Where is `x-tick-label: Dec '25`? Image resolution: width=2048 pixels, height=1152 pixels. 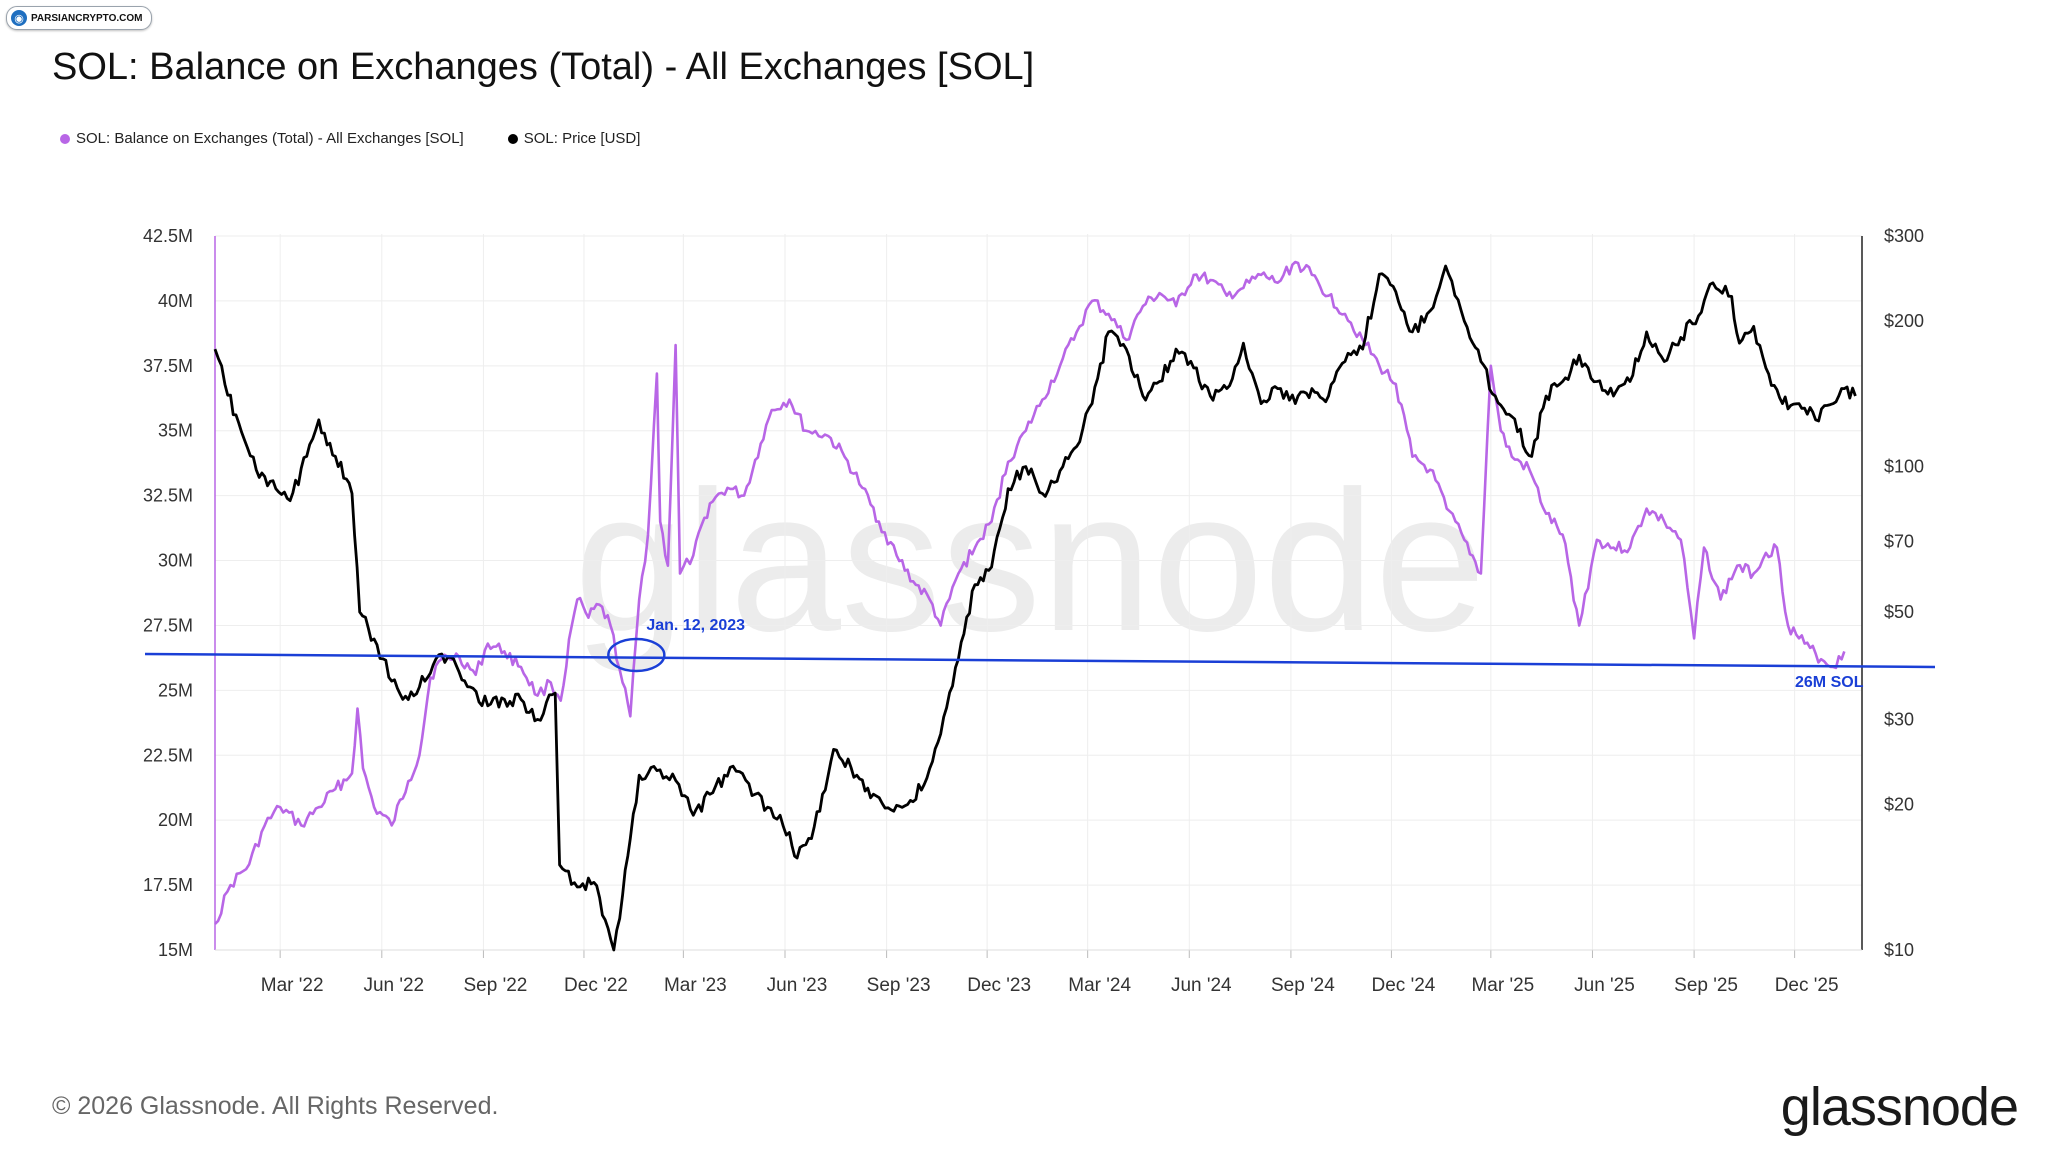
x-tick-label: Dec '25 is located at coordinates (1807, 985).